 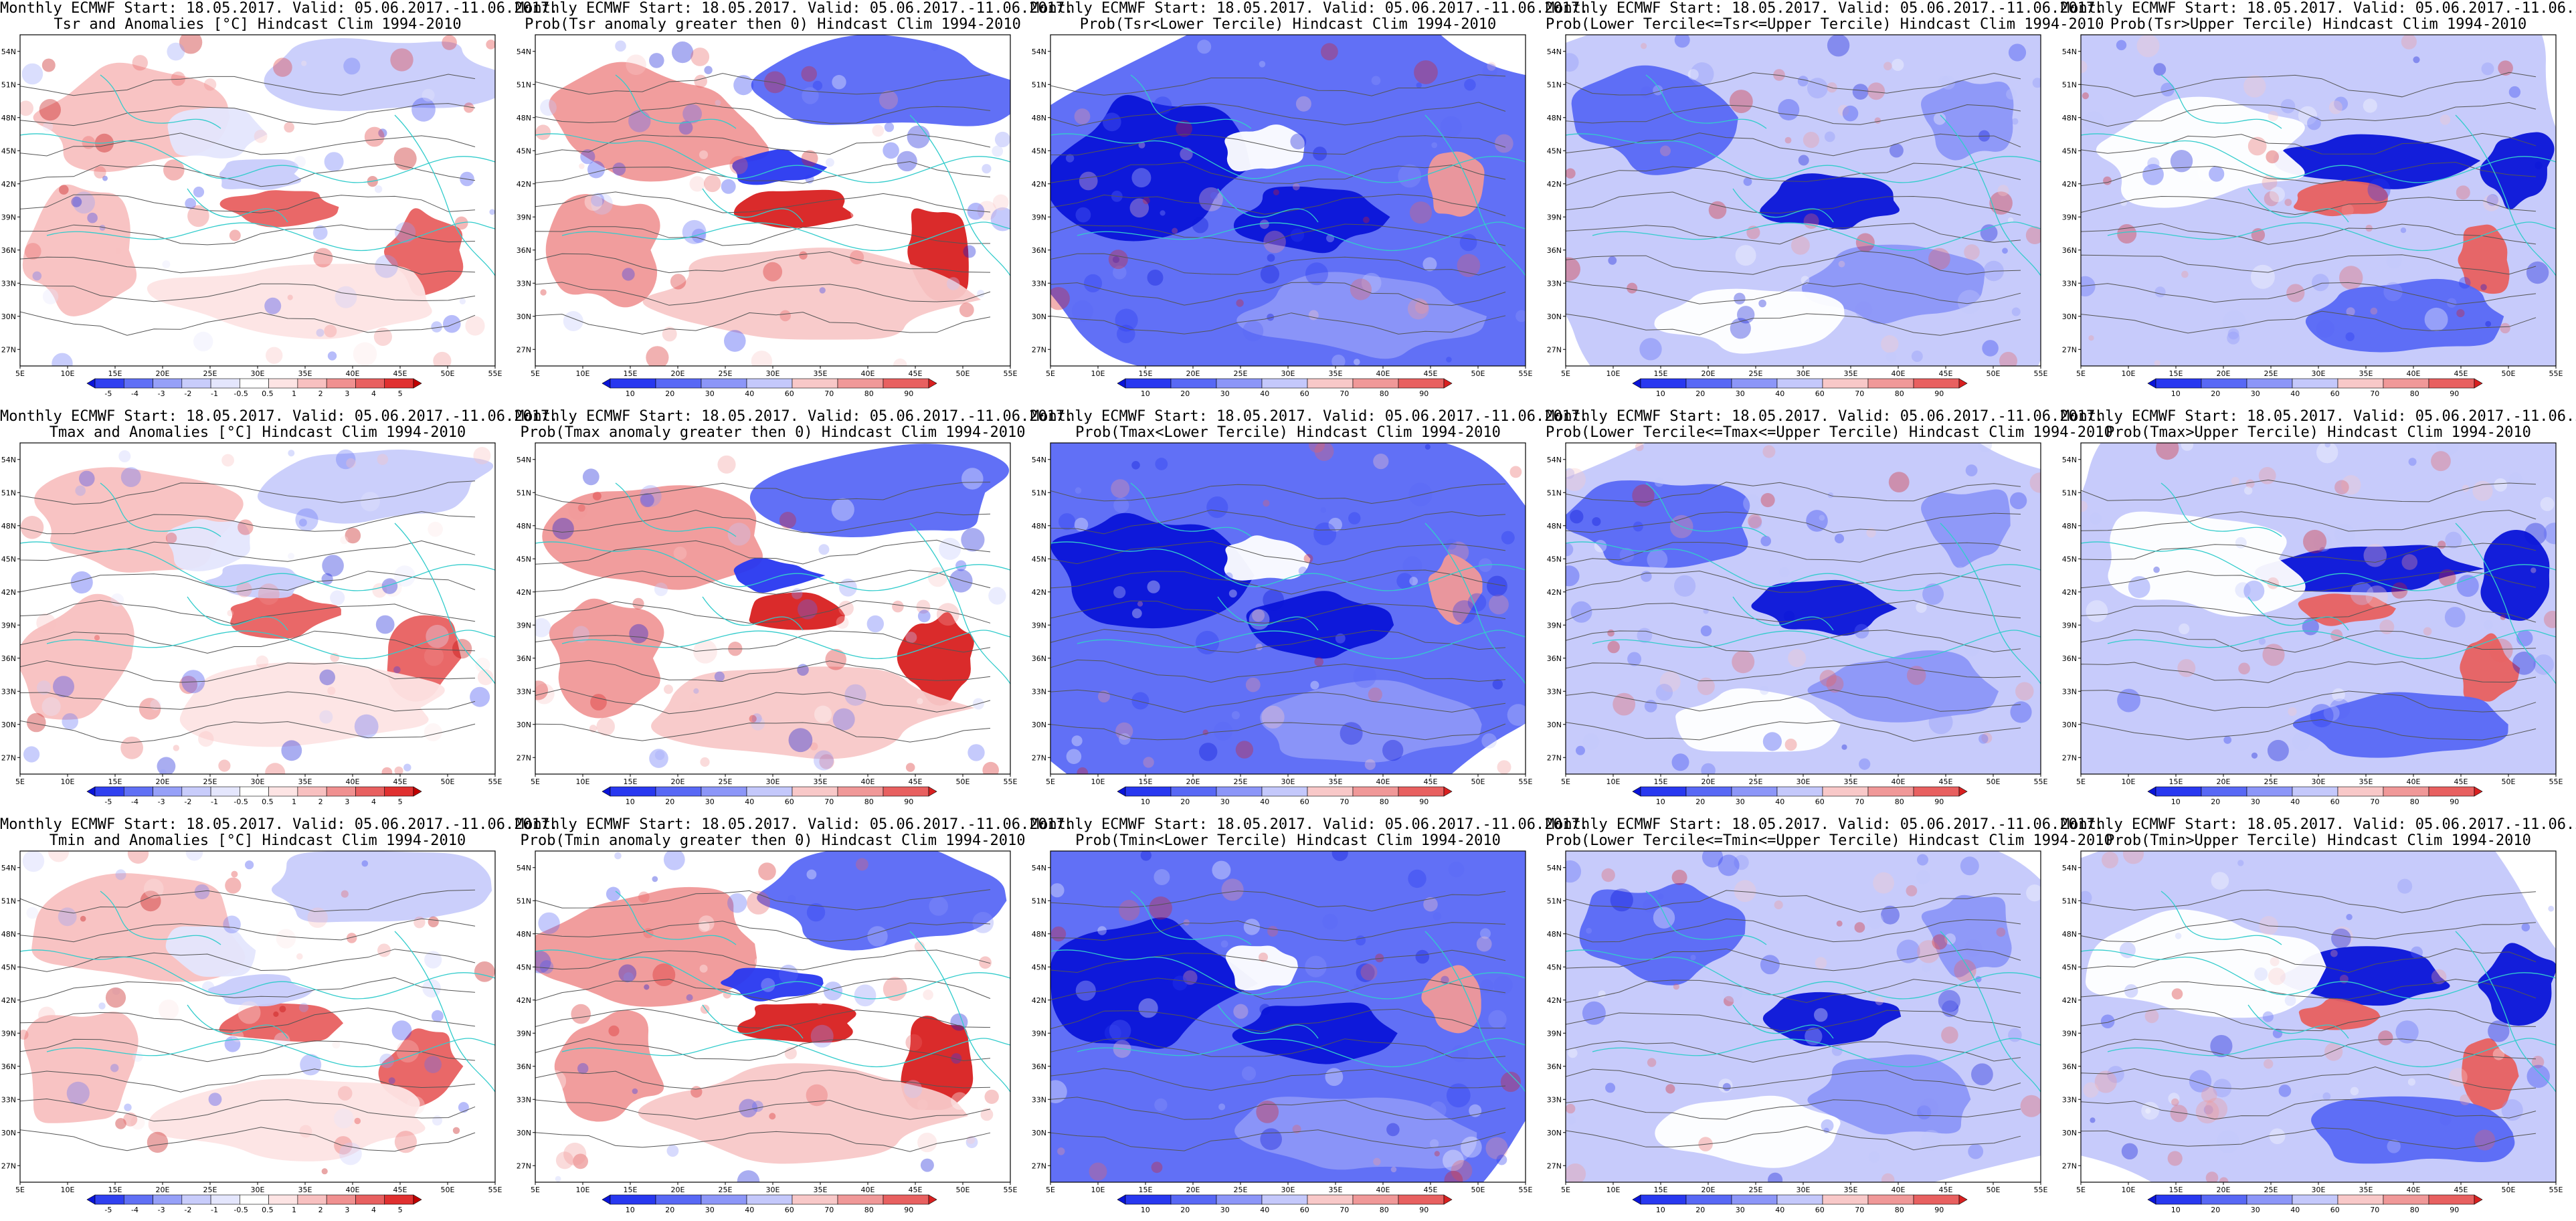 I want to click on colorbar-label: 10, so click(x=630, y=1210).